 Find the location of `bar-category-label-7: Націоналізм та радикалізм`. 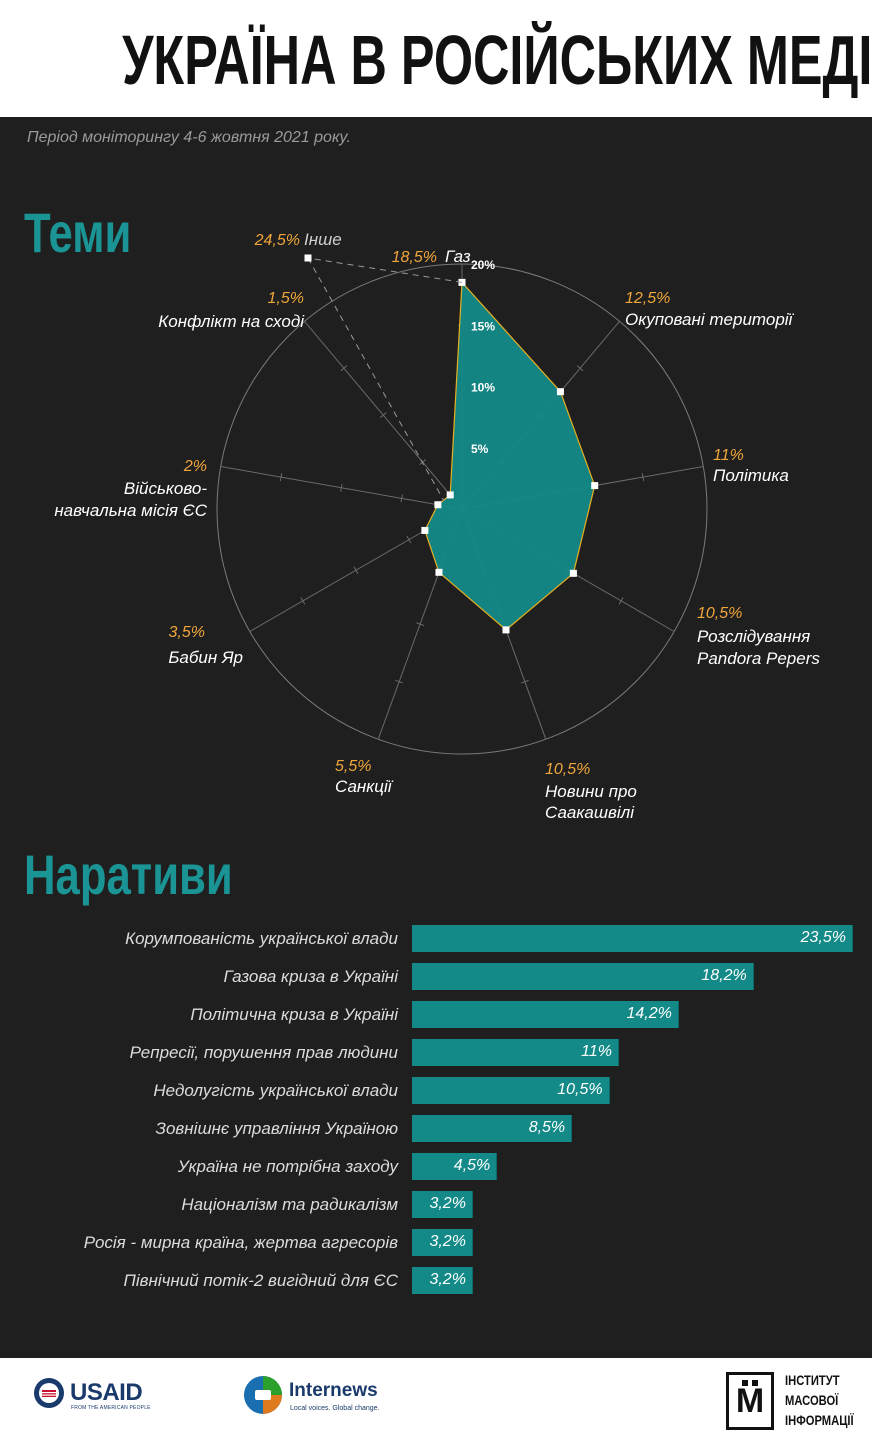

bar-category-label-7: Націоналізм та радикалізм is located at coordinates (289, 1204).